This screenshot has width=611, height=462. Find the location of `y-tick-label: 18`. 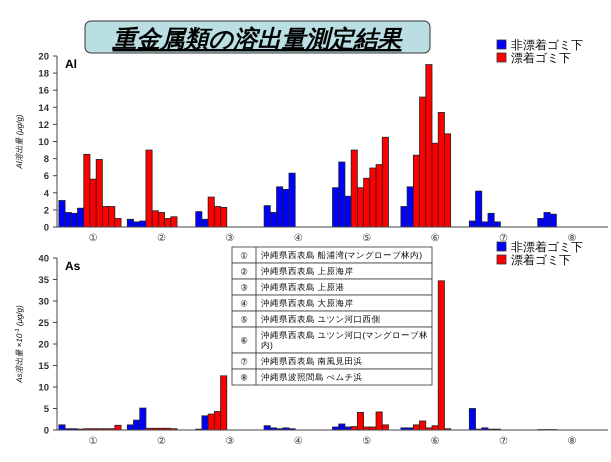

y-tick-label: 18 is located at coordinates (43, 74).